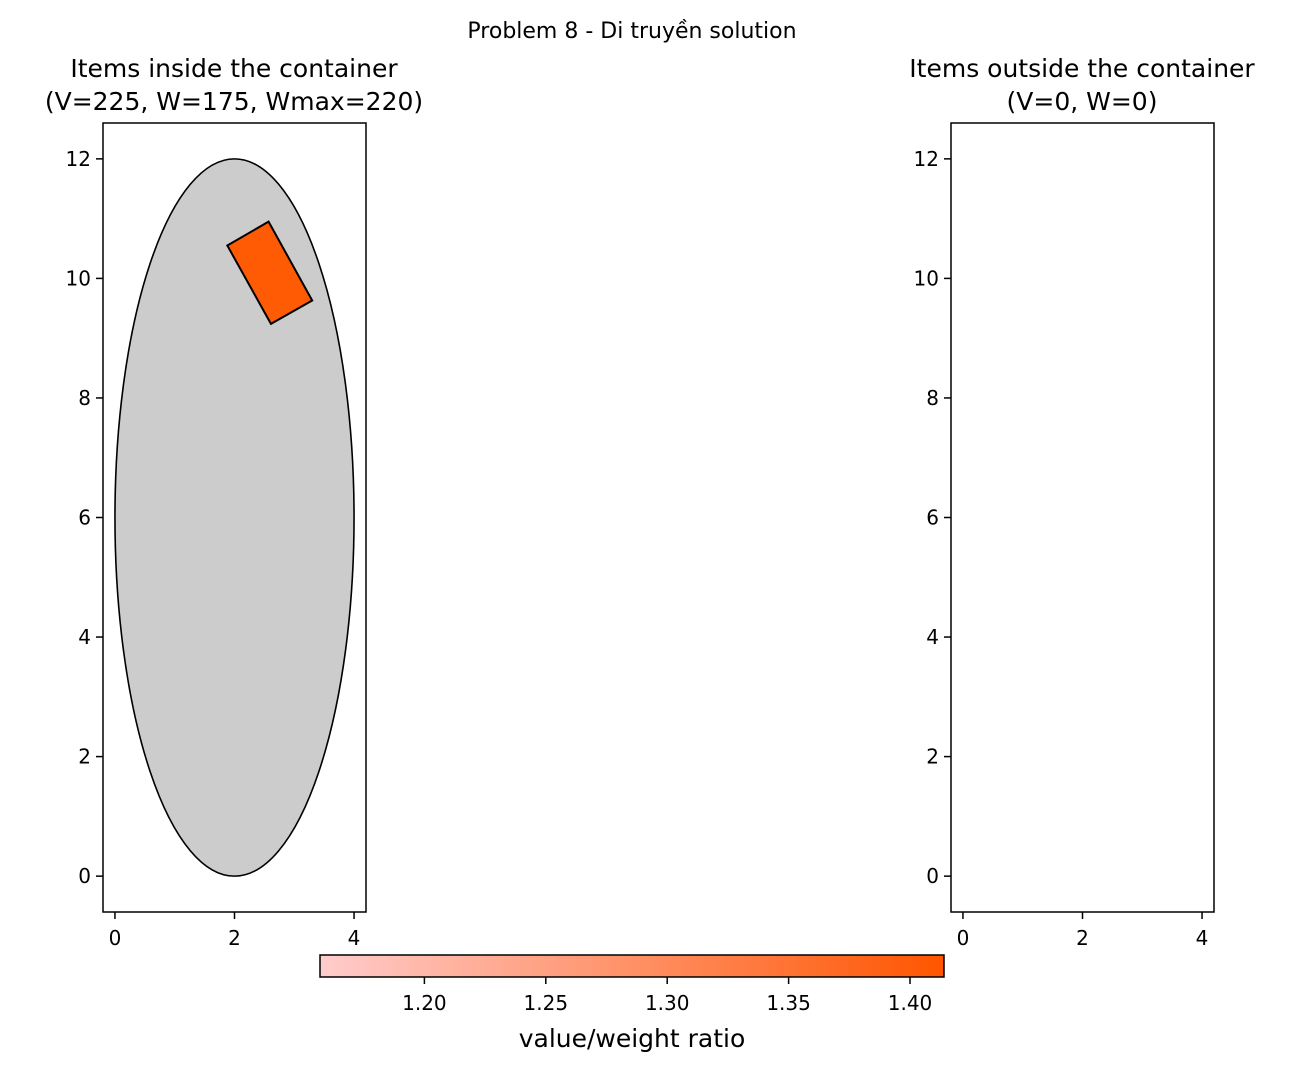  I want to click on panel-inside-ytick-label: 12, so click(78, 159).